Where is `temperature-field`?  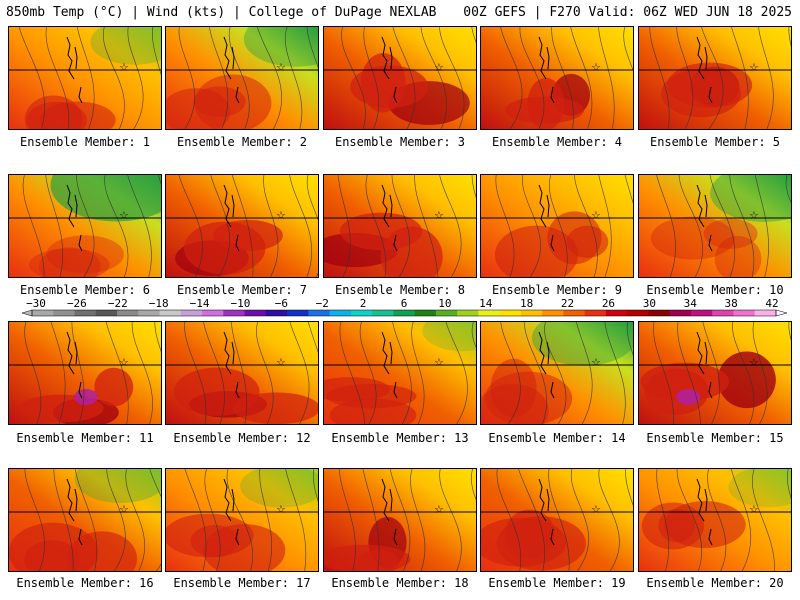 temperature-field is located at coordinates (715, 226).